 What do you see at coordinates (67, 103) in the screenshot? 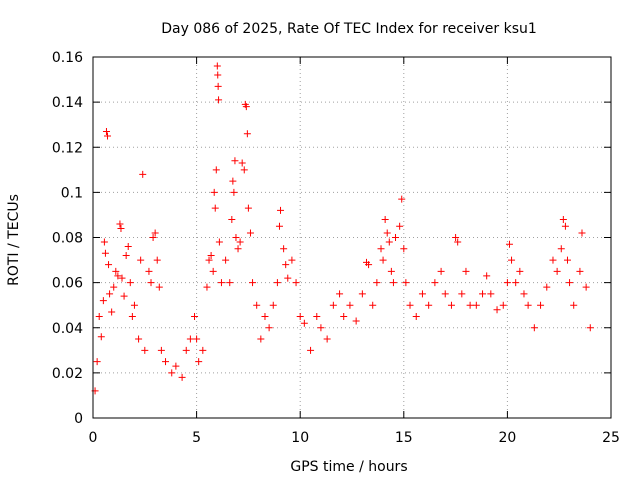
I see `y-tick-label: 0.14` at bounding box center [67, 103].